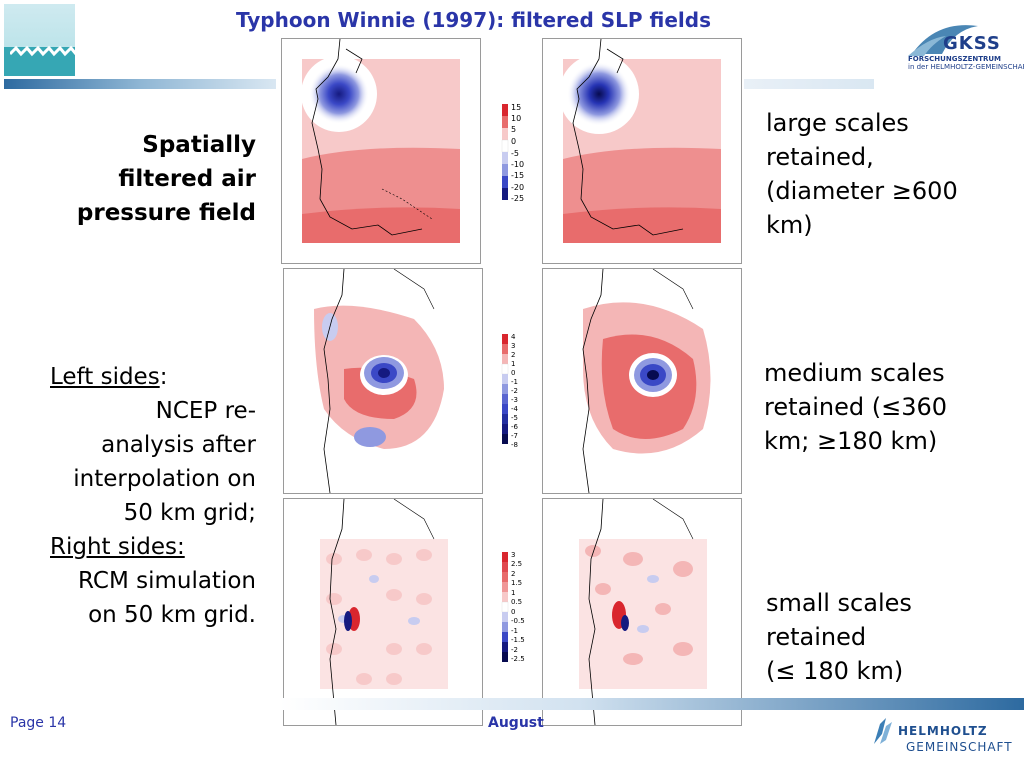  What do you see at coordinates (166, 179) in the screenshot?
I see `spatially-filtered-label: Spatially filtered air pressure field` at bounding box center [166, 179].